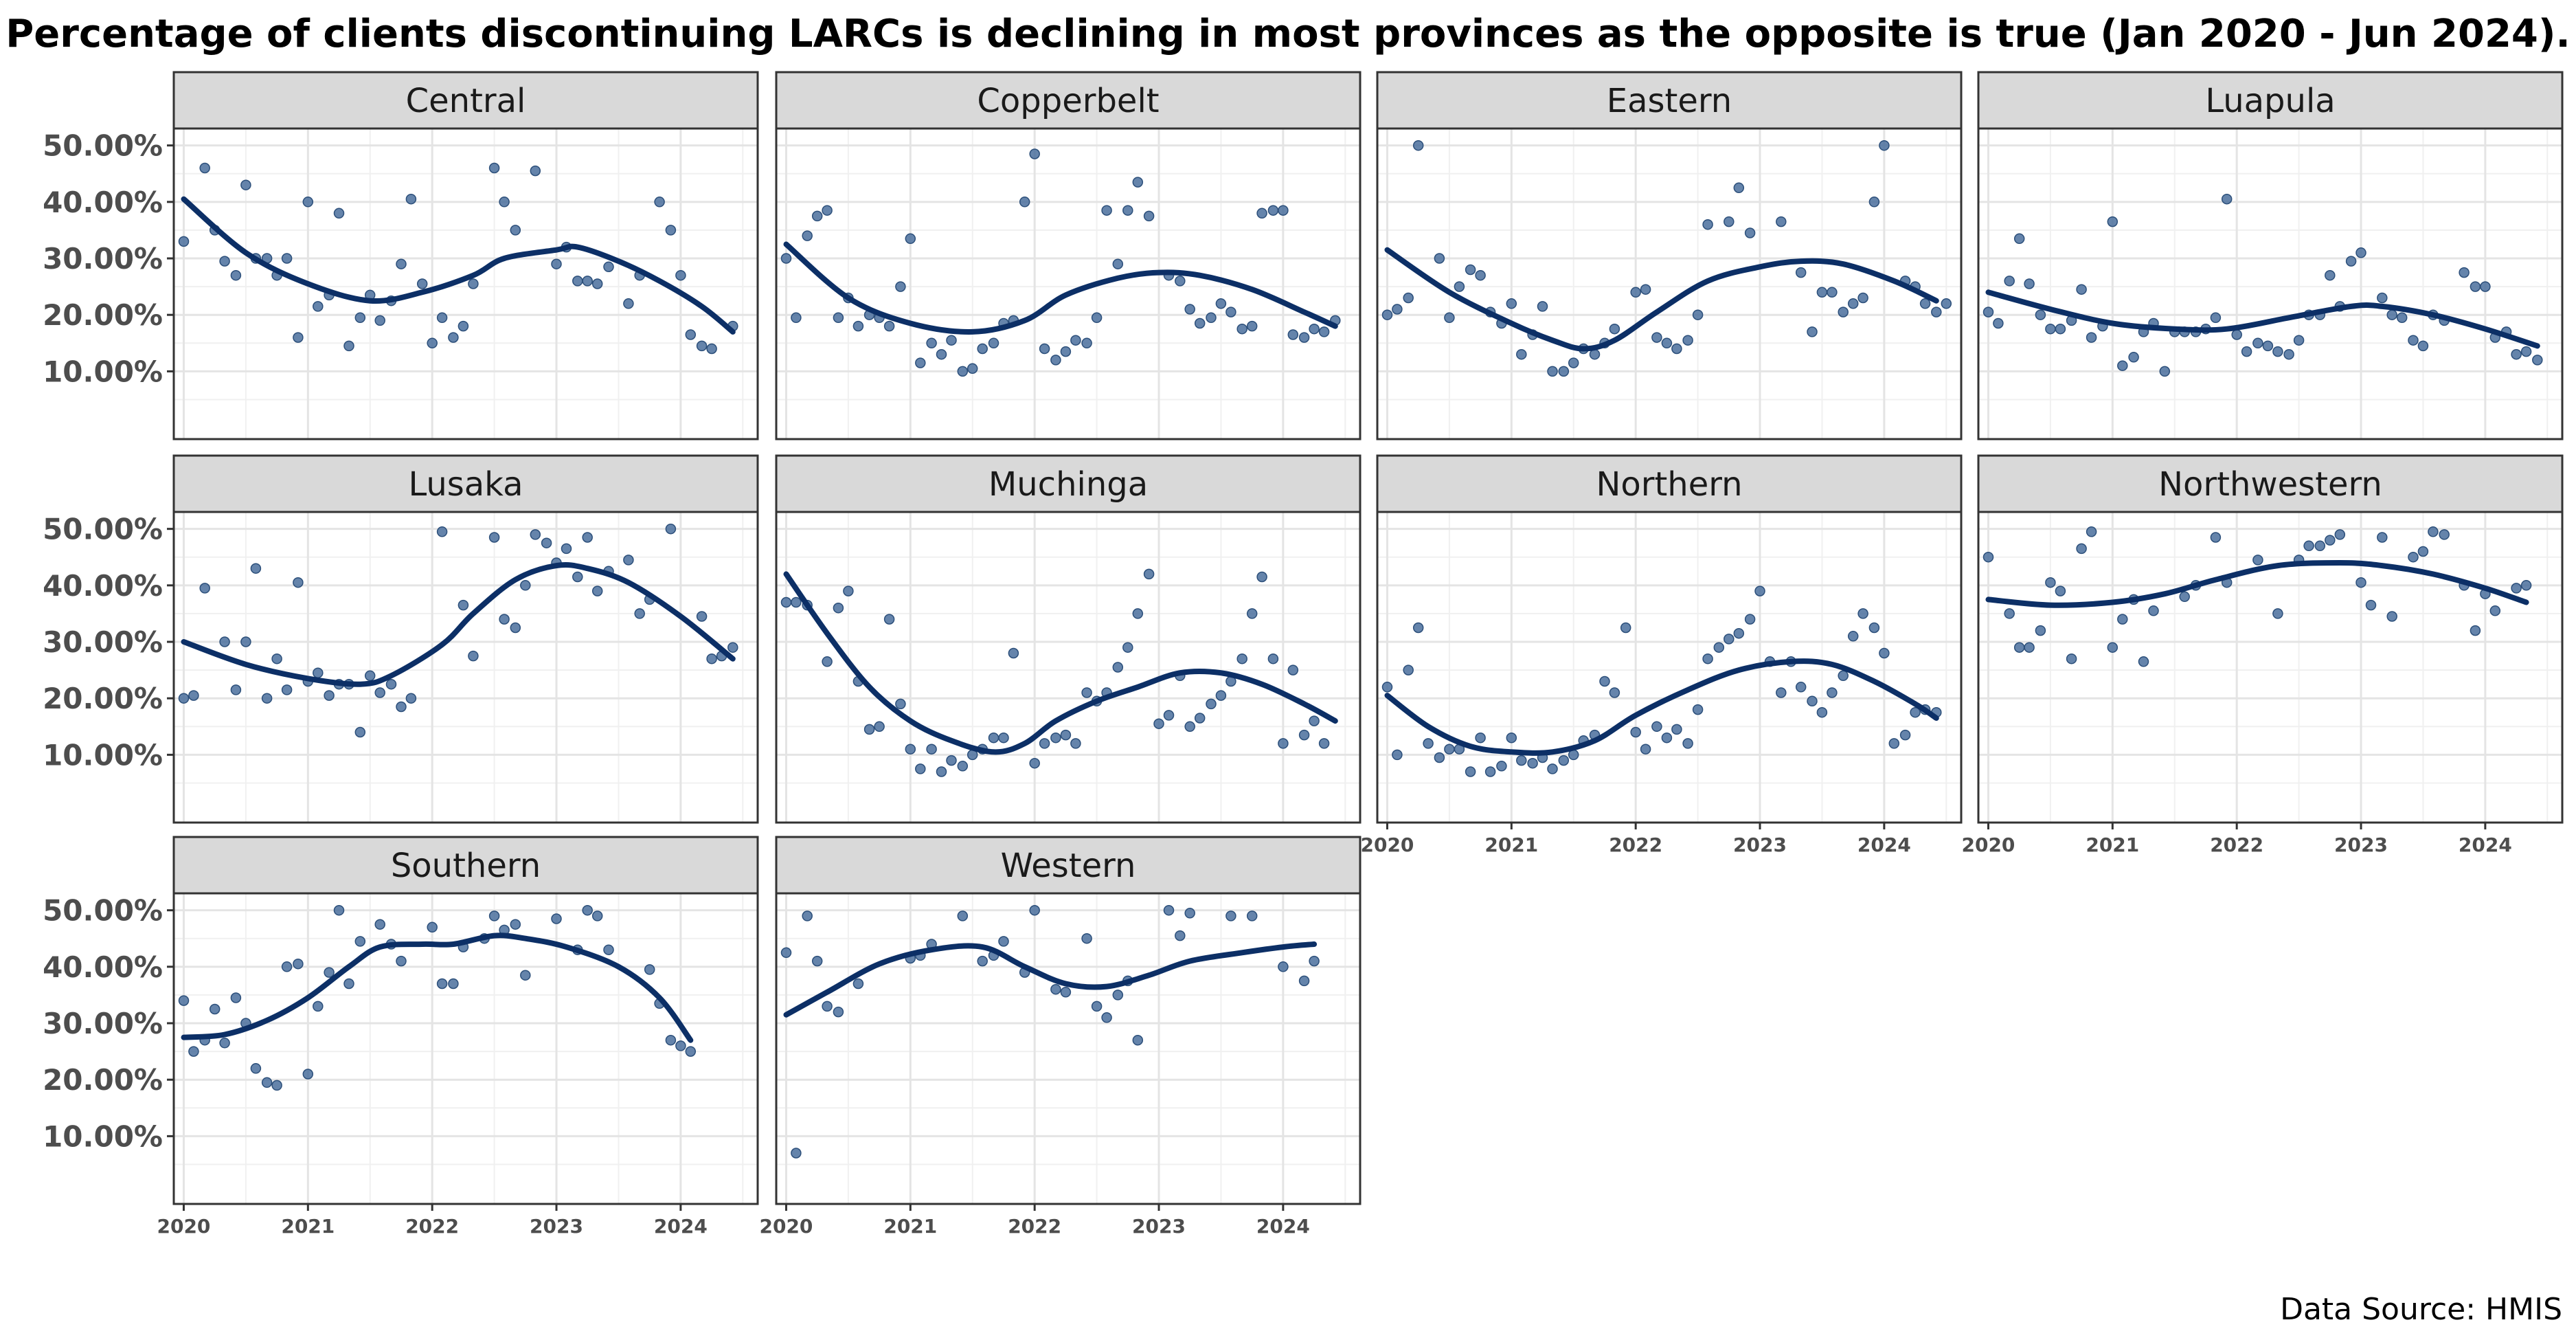 The image size is (2576, 1340). What do you see at coordinates (401, 639) in the screenshot?
I see `facet-panel: Lusaka 10.00% 20.00% 30.00% 40.00% 50.00%` at bounding box center [401, 639].